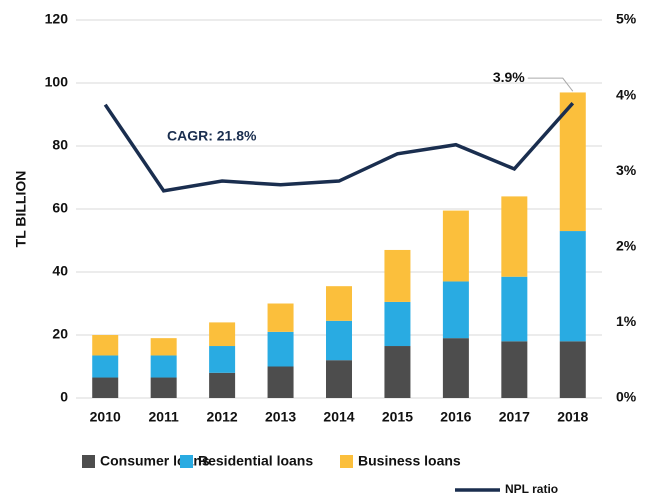  Describe the element at coordinates (60, 208) in the screenshot. I see `y-tick-label: 60` at that location.